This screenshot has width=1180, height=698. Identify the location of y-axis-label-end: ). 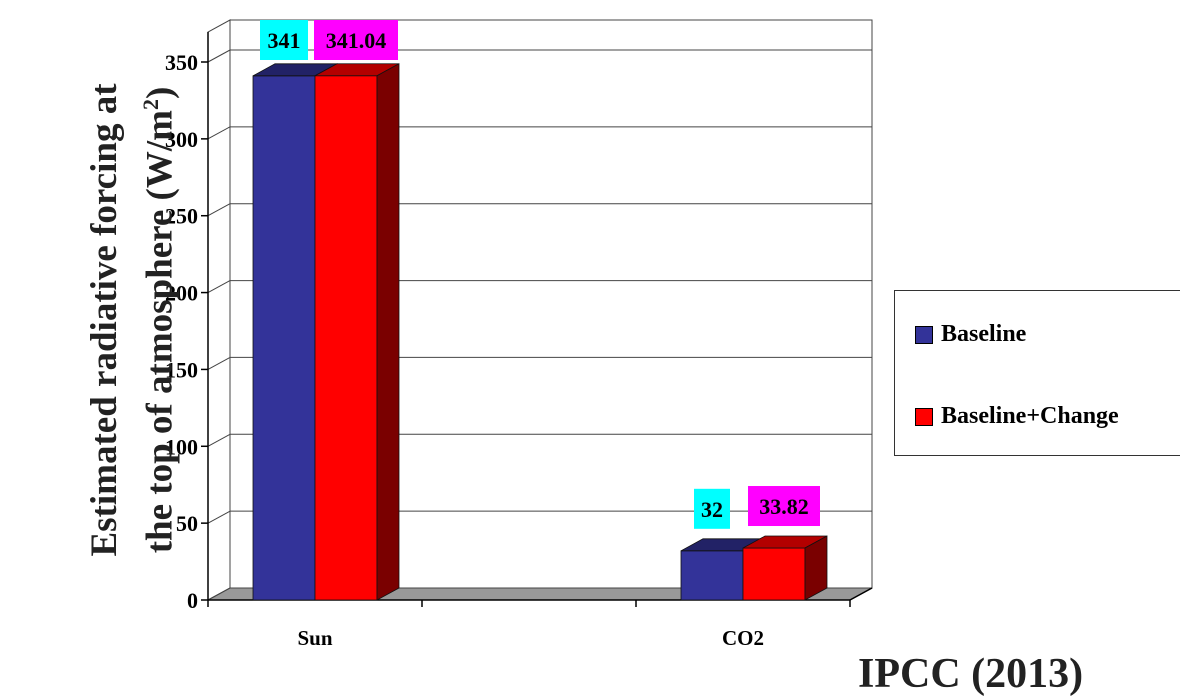
(160, 93).